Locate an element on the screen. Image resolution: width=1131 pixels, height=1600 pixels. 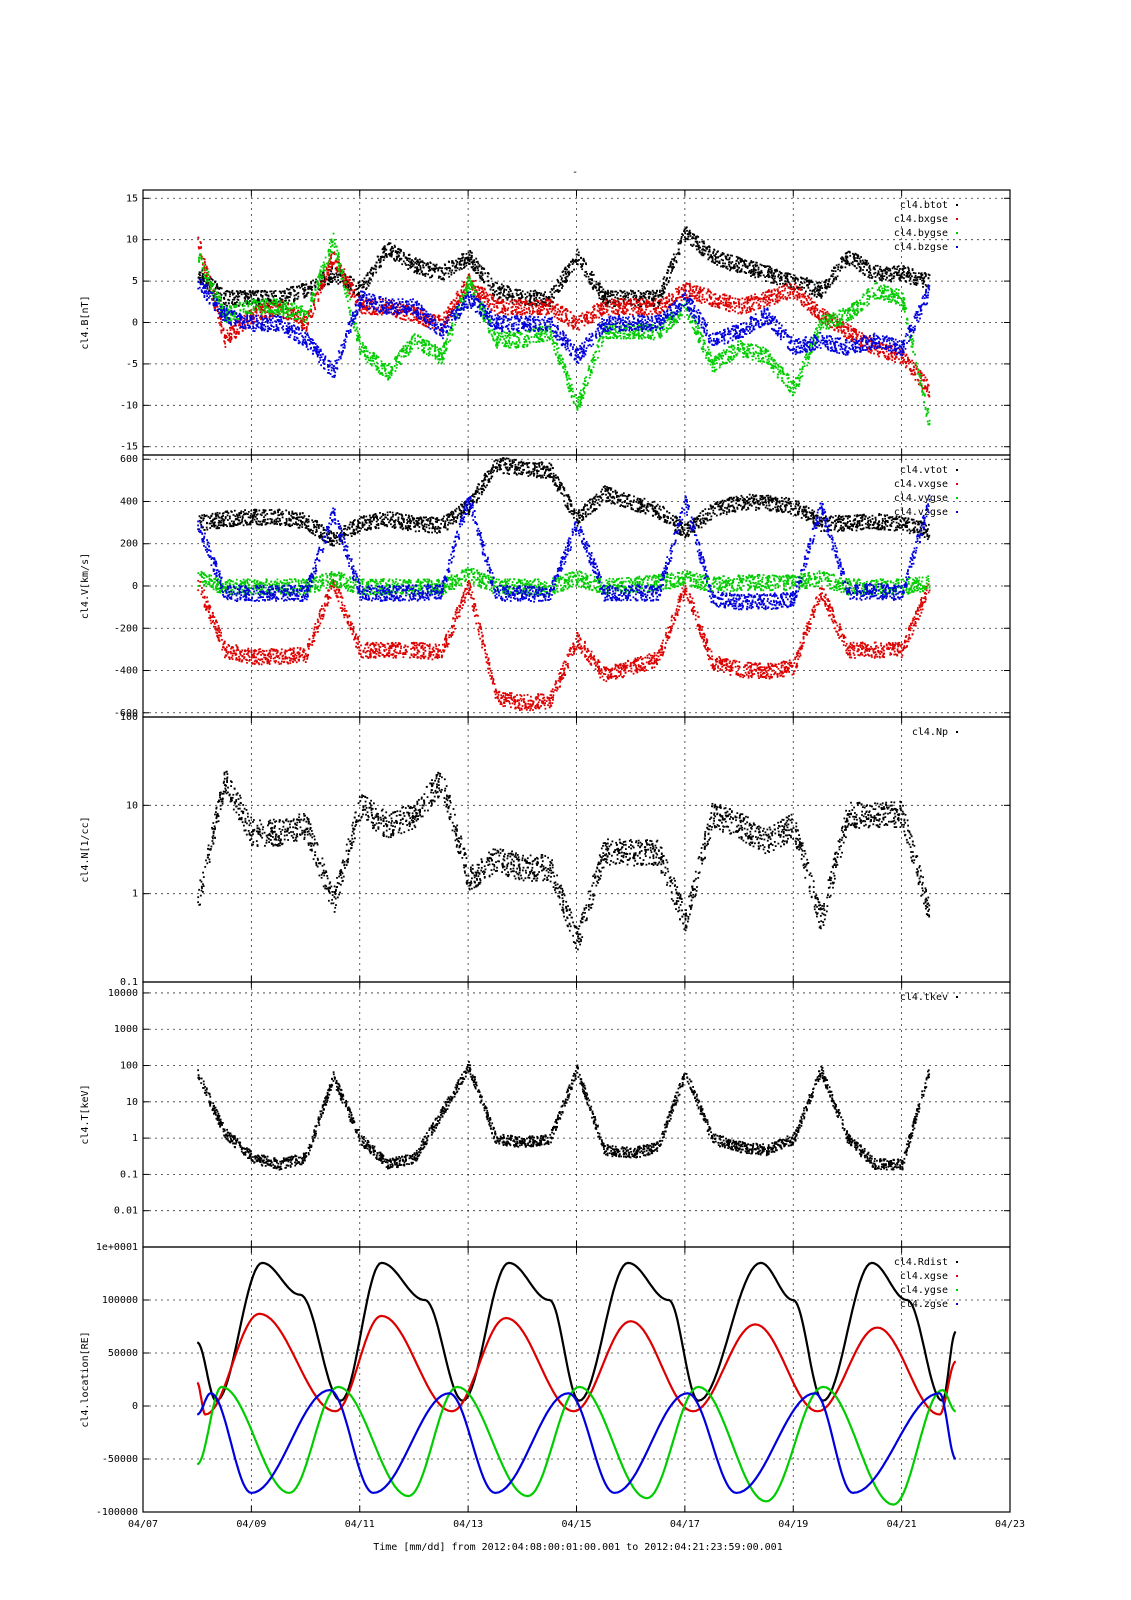
y-axis-label: cl4.B[nT] is located at coordinates (85, 322).